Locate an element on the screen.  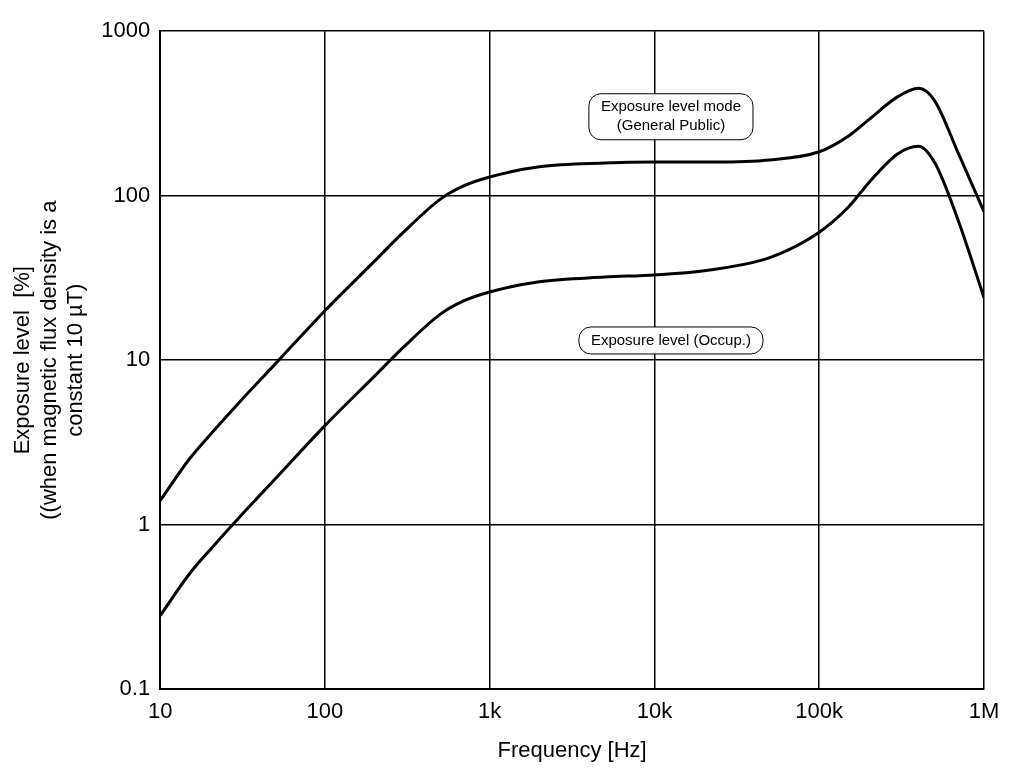
y-tick-label: 1000 is located at coordinates (126, 30).